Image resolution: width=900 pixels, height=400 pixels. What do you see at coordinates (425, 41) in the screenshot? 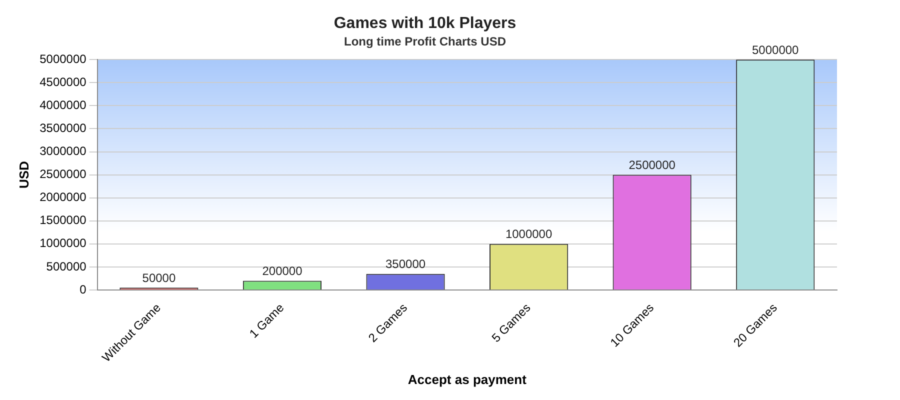
I see `chart-subtitle: Long time Profit Charts USD` at bounding box center [425, 41].